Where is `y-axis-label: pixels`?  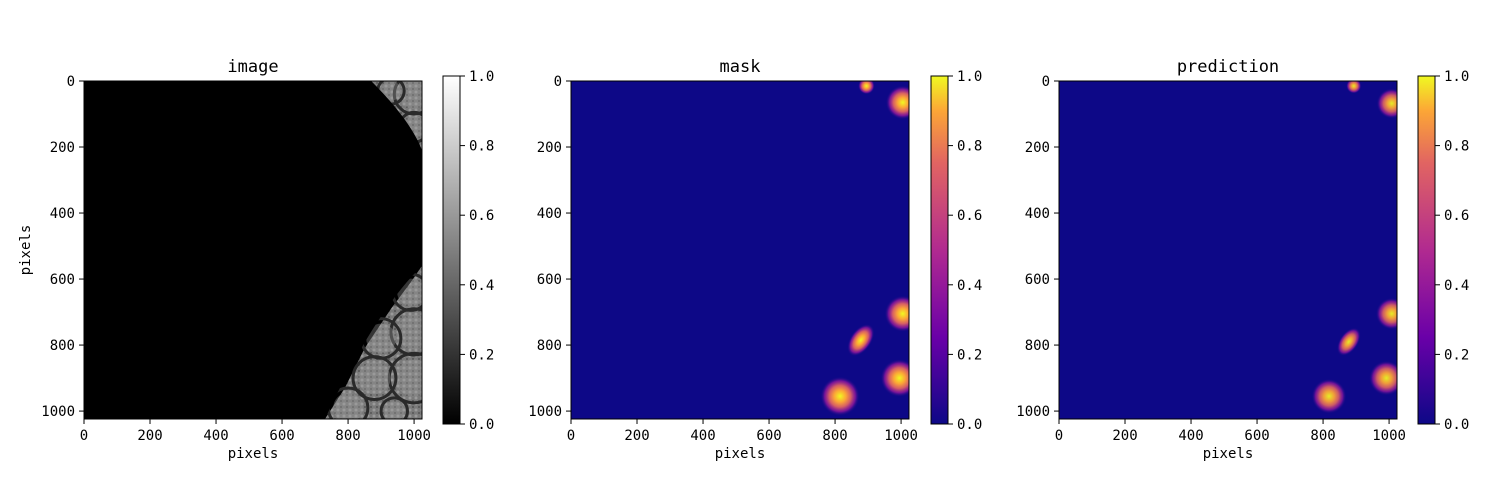 y-axis-label: pixels is located at coordinates (26, 250).